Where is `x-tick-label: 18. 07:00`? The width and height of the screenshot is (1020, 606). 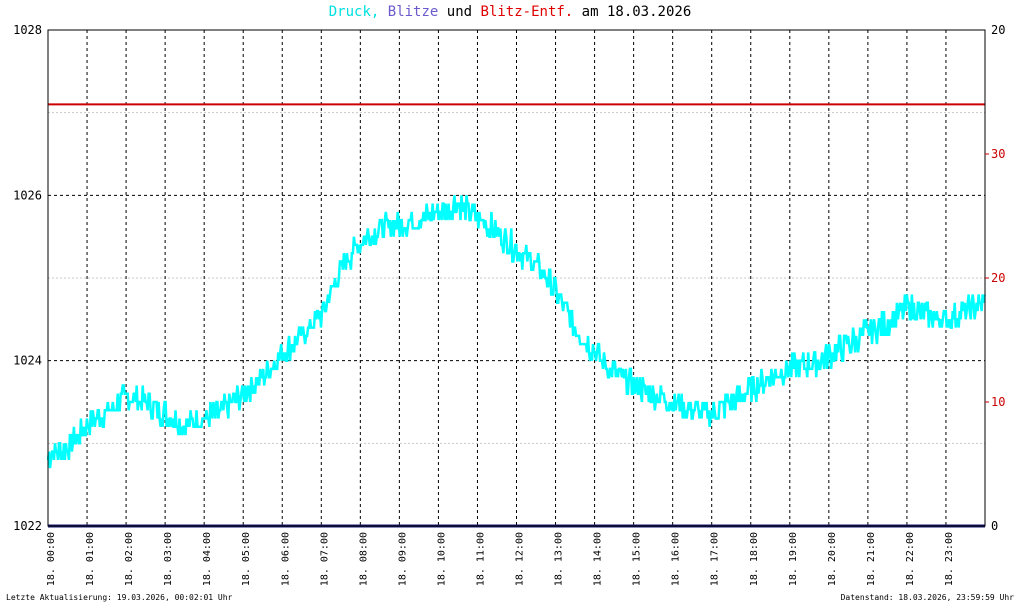 x-tick-label: 18. 07:00 is located at coordinates (324, 559).